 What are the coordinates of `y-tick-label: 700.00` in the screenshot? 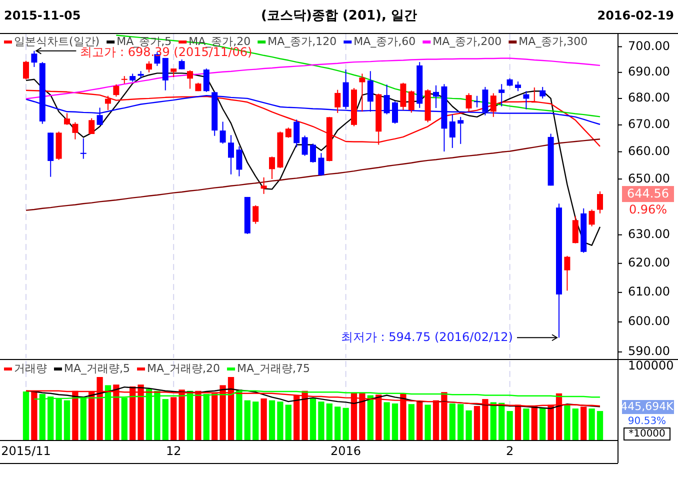 It's located at (649, 45).